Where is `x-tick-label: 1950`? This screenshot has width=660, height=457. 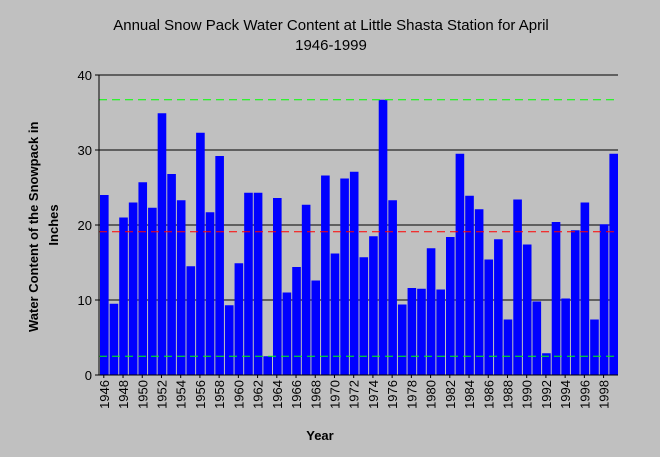 x-tick-label: 1950 is located at coordinates (142, 394).